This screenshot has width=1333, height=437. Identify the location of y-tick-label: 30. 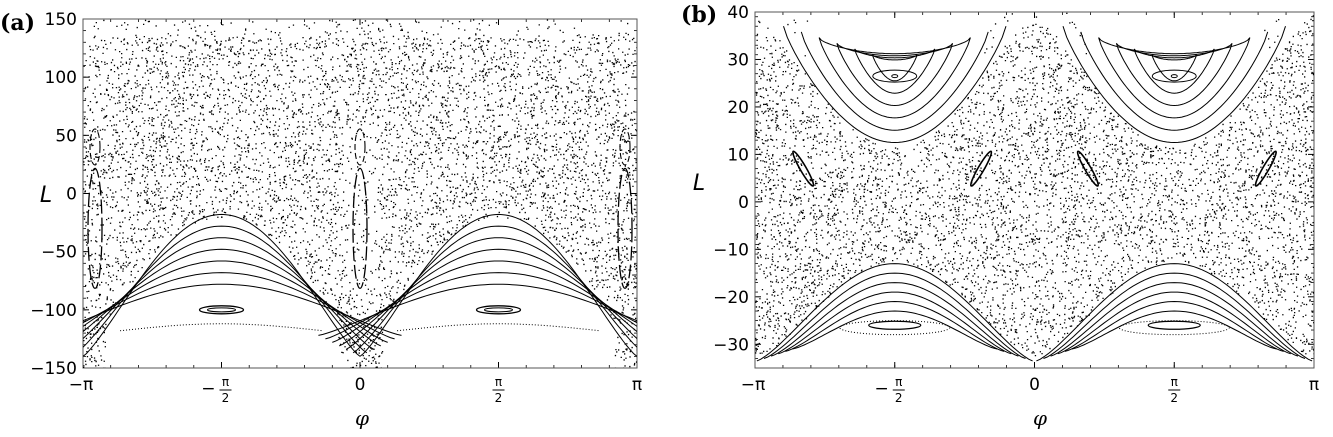
(738, 60).